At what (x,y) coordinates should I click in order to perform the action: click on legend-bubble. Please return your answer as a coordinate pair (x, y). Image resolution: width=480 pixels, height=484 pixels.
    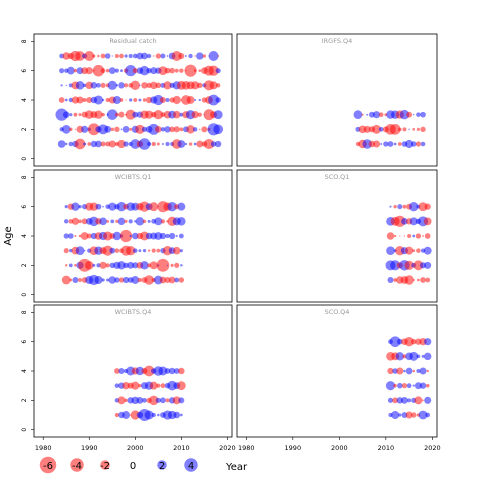
    Looking at the image, I should click on (77, 465).